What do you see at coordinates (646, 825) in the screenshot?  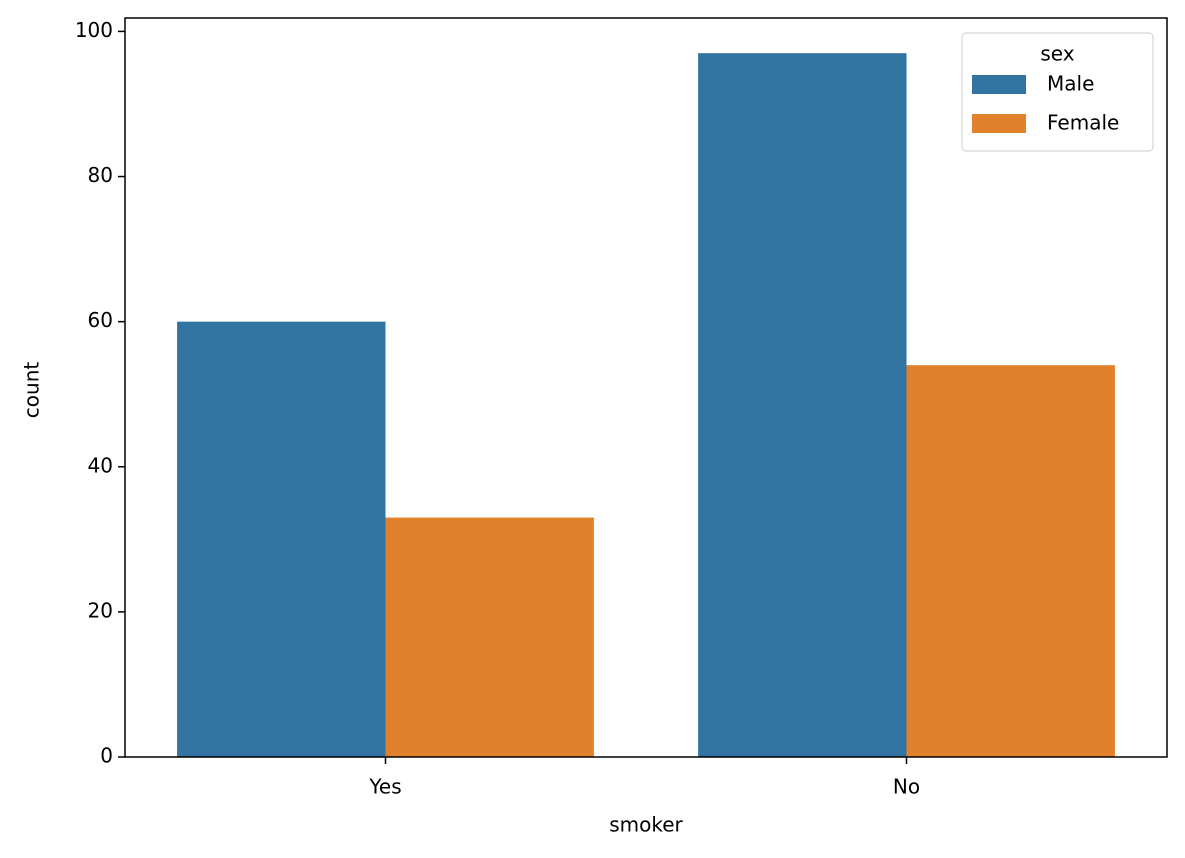 I see `x-axis-label: smoker` at bounding box center [646, 825].